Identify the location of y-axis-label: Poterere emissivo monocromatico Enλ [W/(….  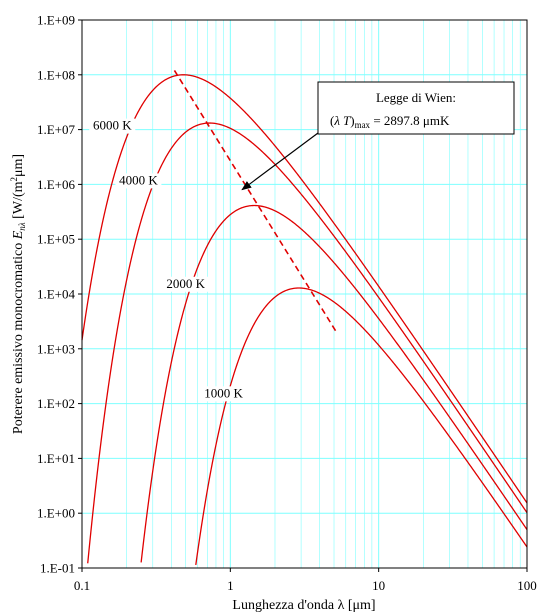
(18, 294).